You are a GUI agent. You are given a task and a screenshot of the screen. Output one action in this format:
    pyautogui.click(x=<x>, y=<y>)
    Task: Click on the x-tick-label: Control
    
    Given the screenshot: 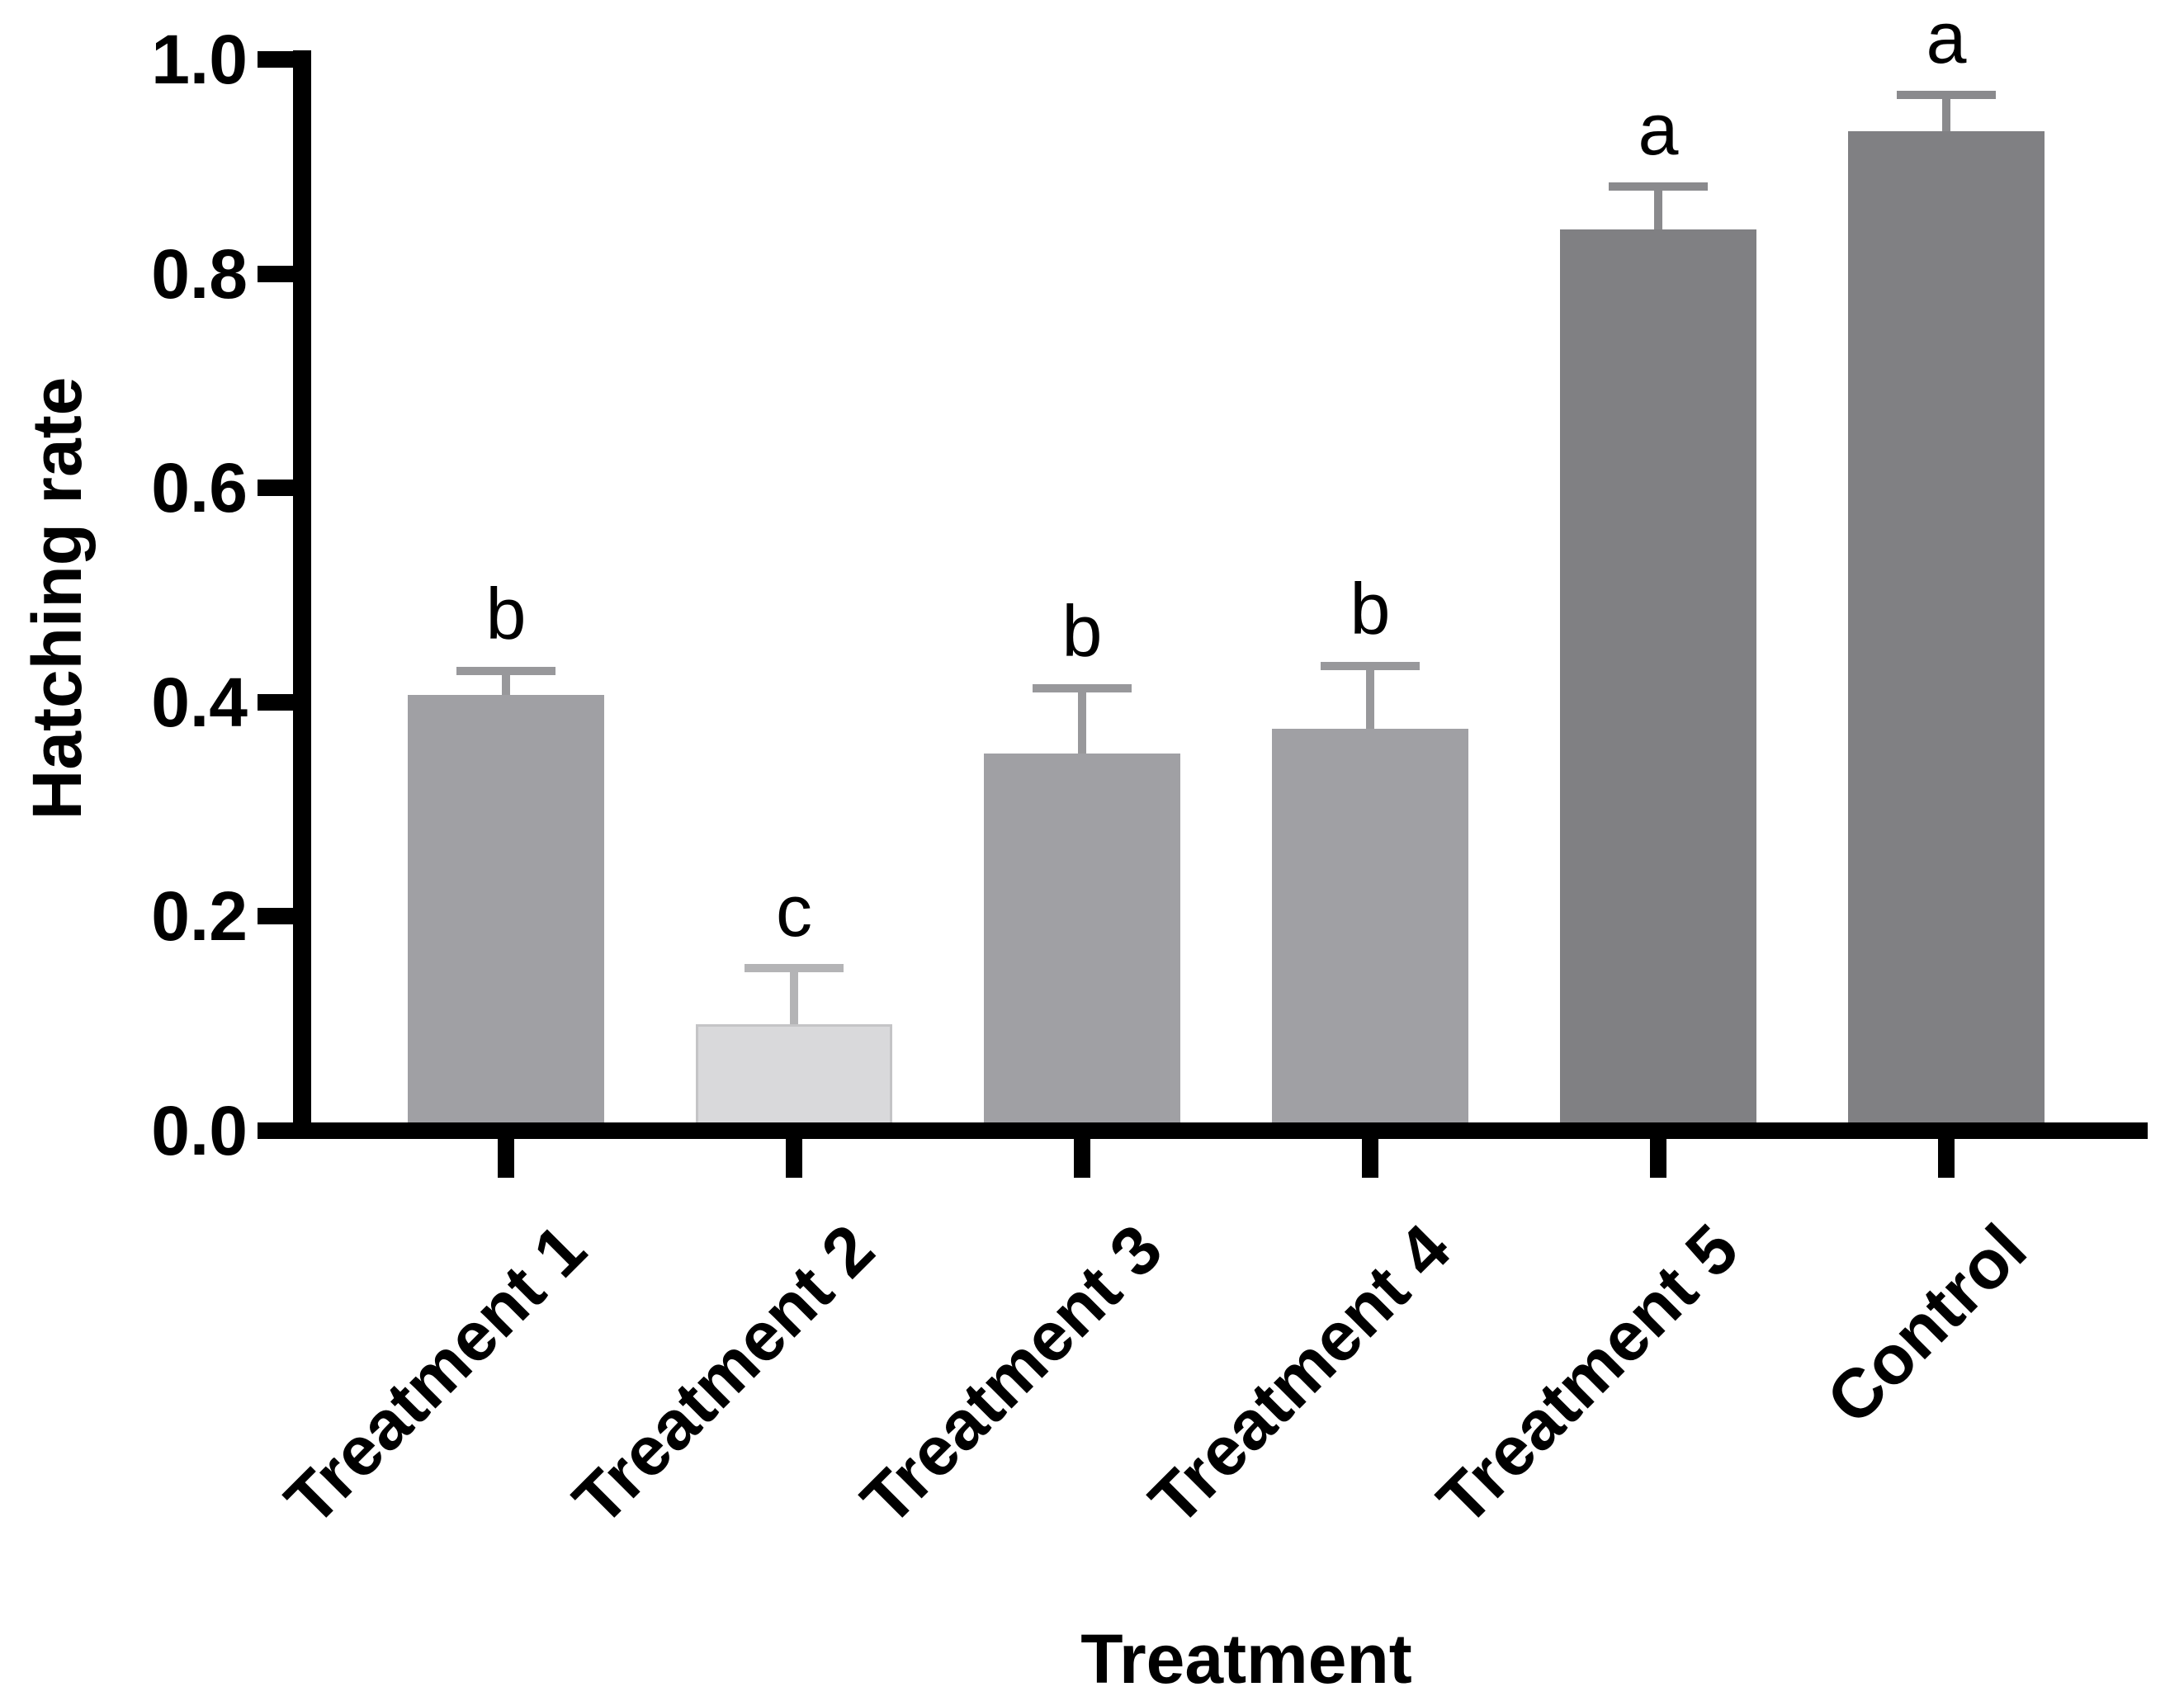 What is the action you would take?
    pyautogui.click(x=1927, y=1324)
    